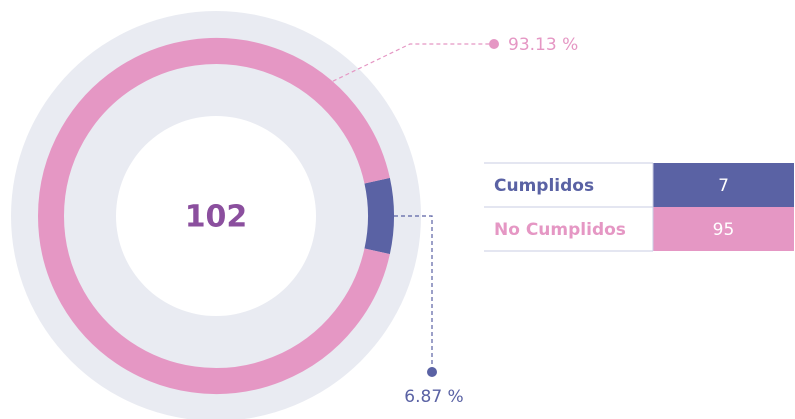  Describe the element at coordinates (433, 397) in the screenshot. I see `value-label: 6.87 %` at that location.